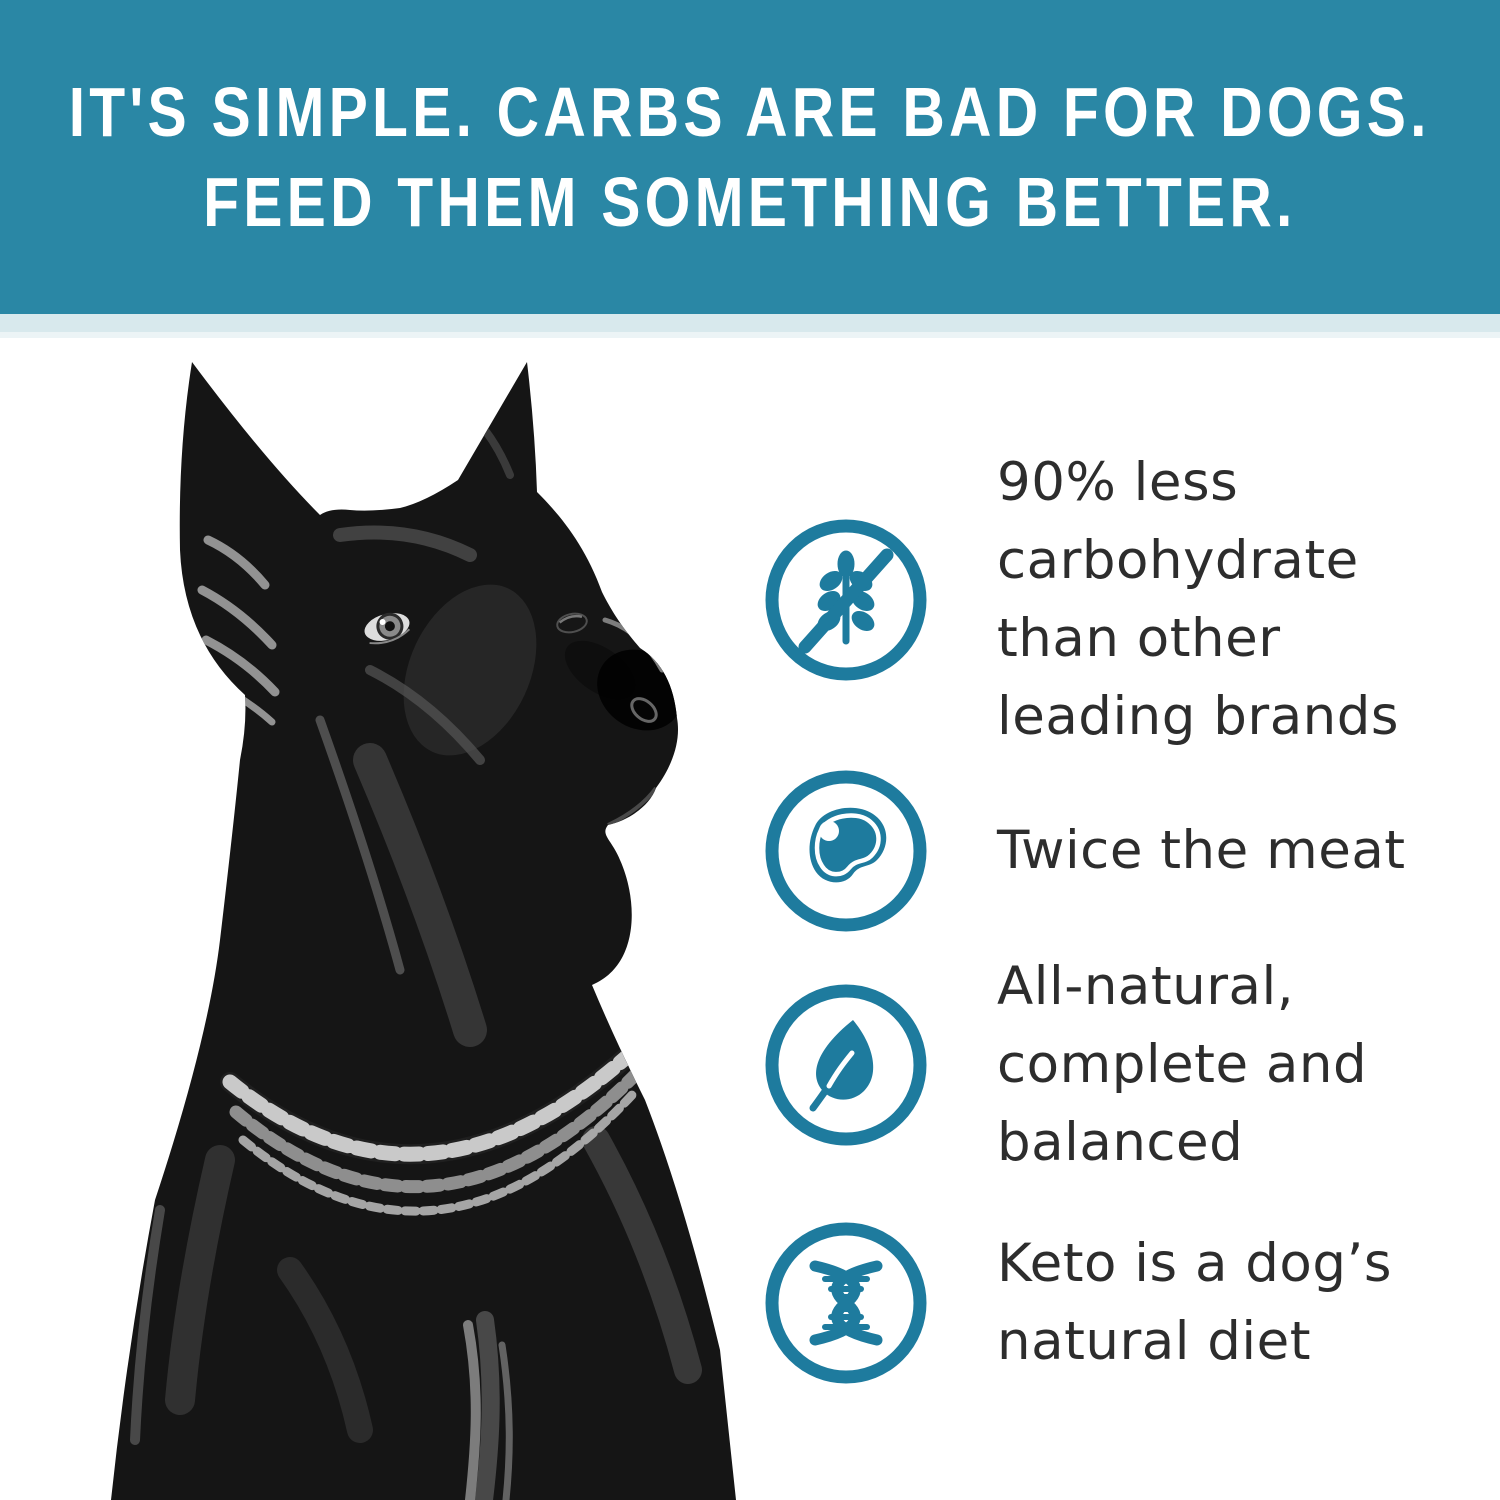 The height and width of the screenshot is (1500, 1500). I want to click on feature-row-meat: Twice the meat, so click(1111, 851).